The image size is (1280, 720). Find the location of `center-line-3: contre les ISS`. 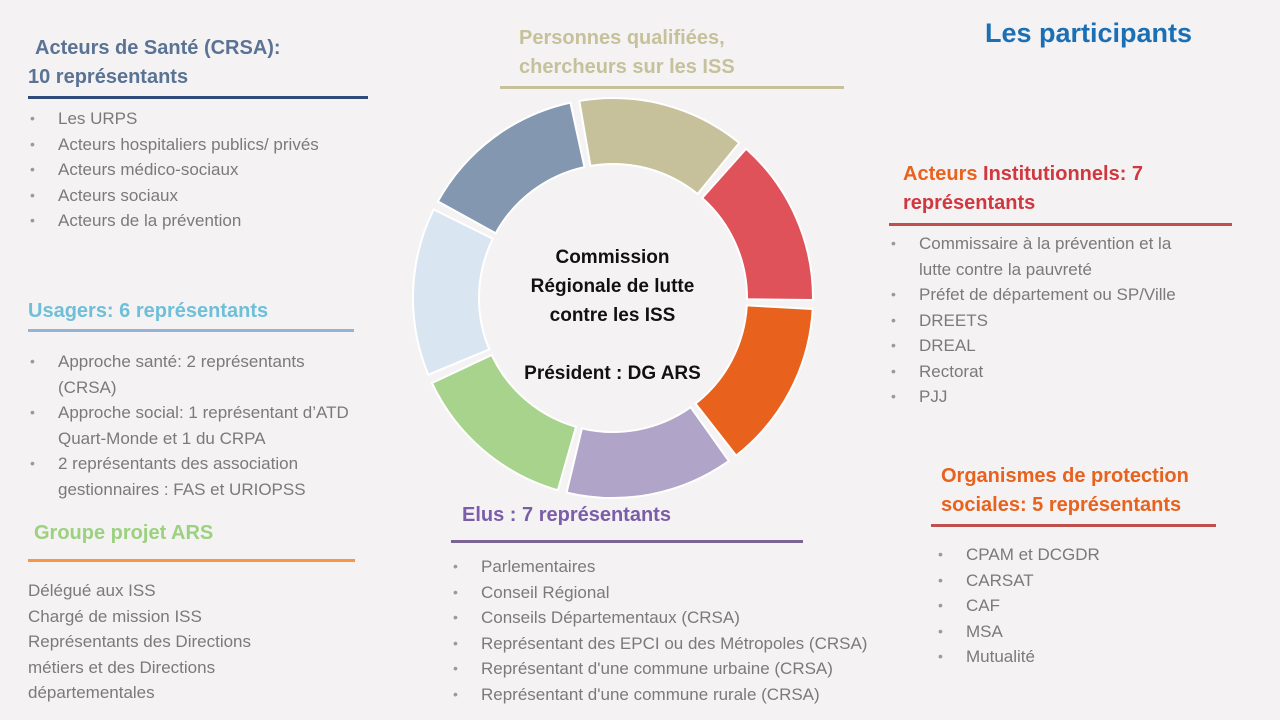

center-line-3: contre les ISS is located at coordinates (612, 315).